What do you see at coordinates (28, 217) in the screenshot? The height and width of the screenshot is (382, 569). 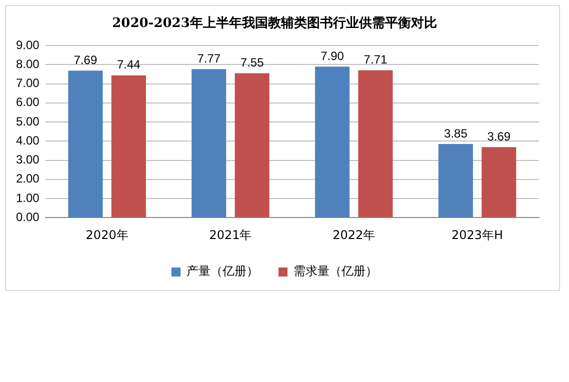 I see `y-tick-label: 0.00` at bounding box center [28, 217].